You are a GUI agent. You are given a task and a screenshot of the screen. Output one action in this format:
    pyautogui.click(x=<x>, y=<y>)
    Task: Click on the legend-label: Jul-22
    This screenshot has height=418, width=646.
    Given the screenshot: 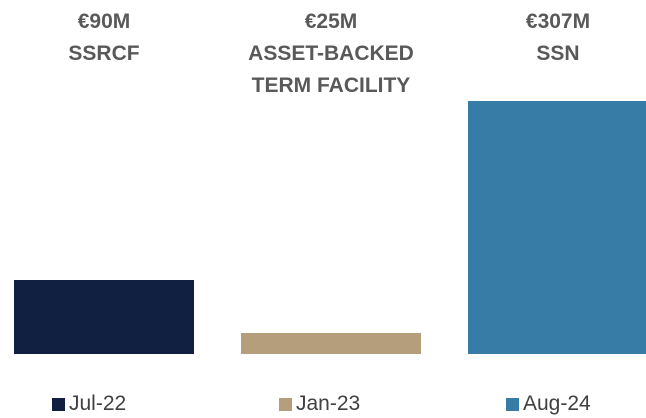 What is the action you would take?
    pyautogui.click(x=98, y=403)
    